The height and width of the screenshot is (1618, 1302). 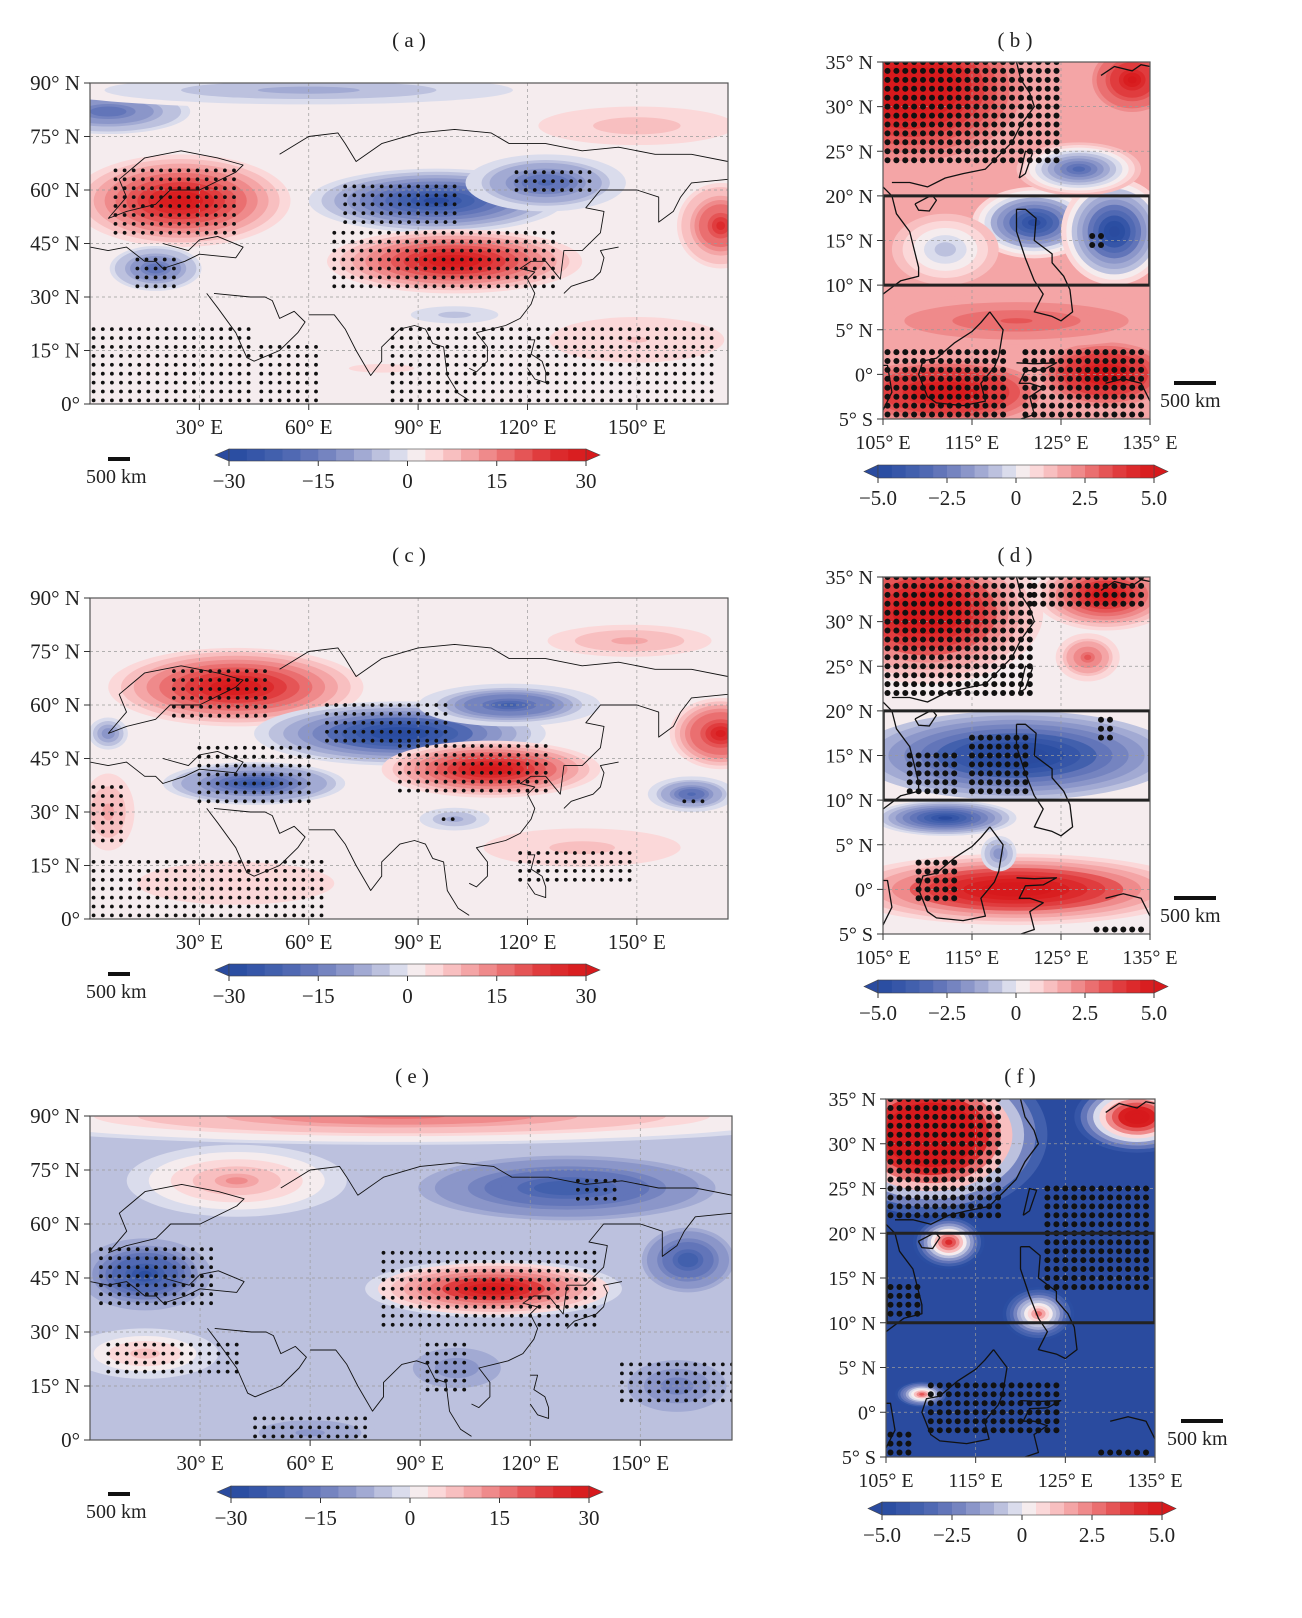 What do you see at coordinates (856, 420) in the screenshot?
I see `y-tick-label: 5° S` at bounding box center [856, 420].